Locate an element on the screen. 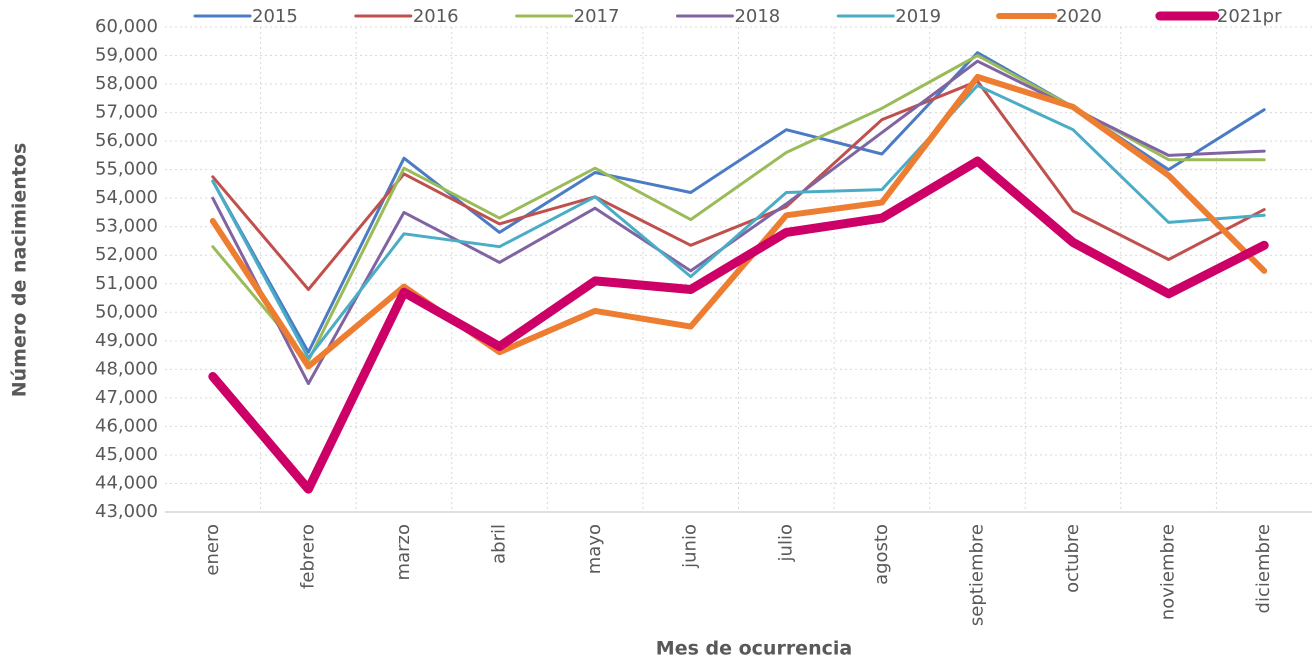 This screenshot has height=665, width=1312. legend-label: 2019 is located at coordinates (918, 16).